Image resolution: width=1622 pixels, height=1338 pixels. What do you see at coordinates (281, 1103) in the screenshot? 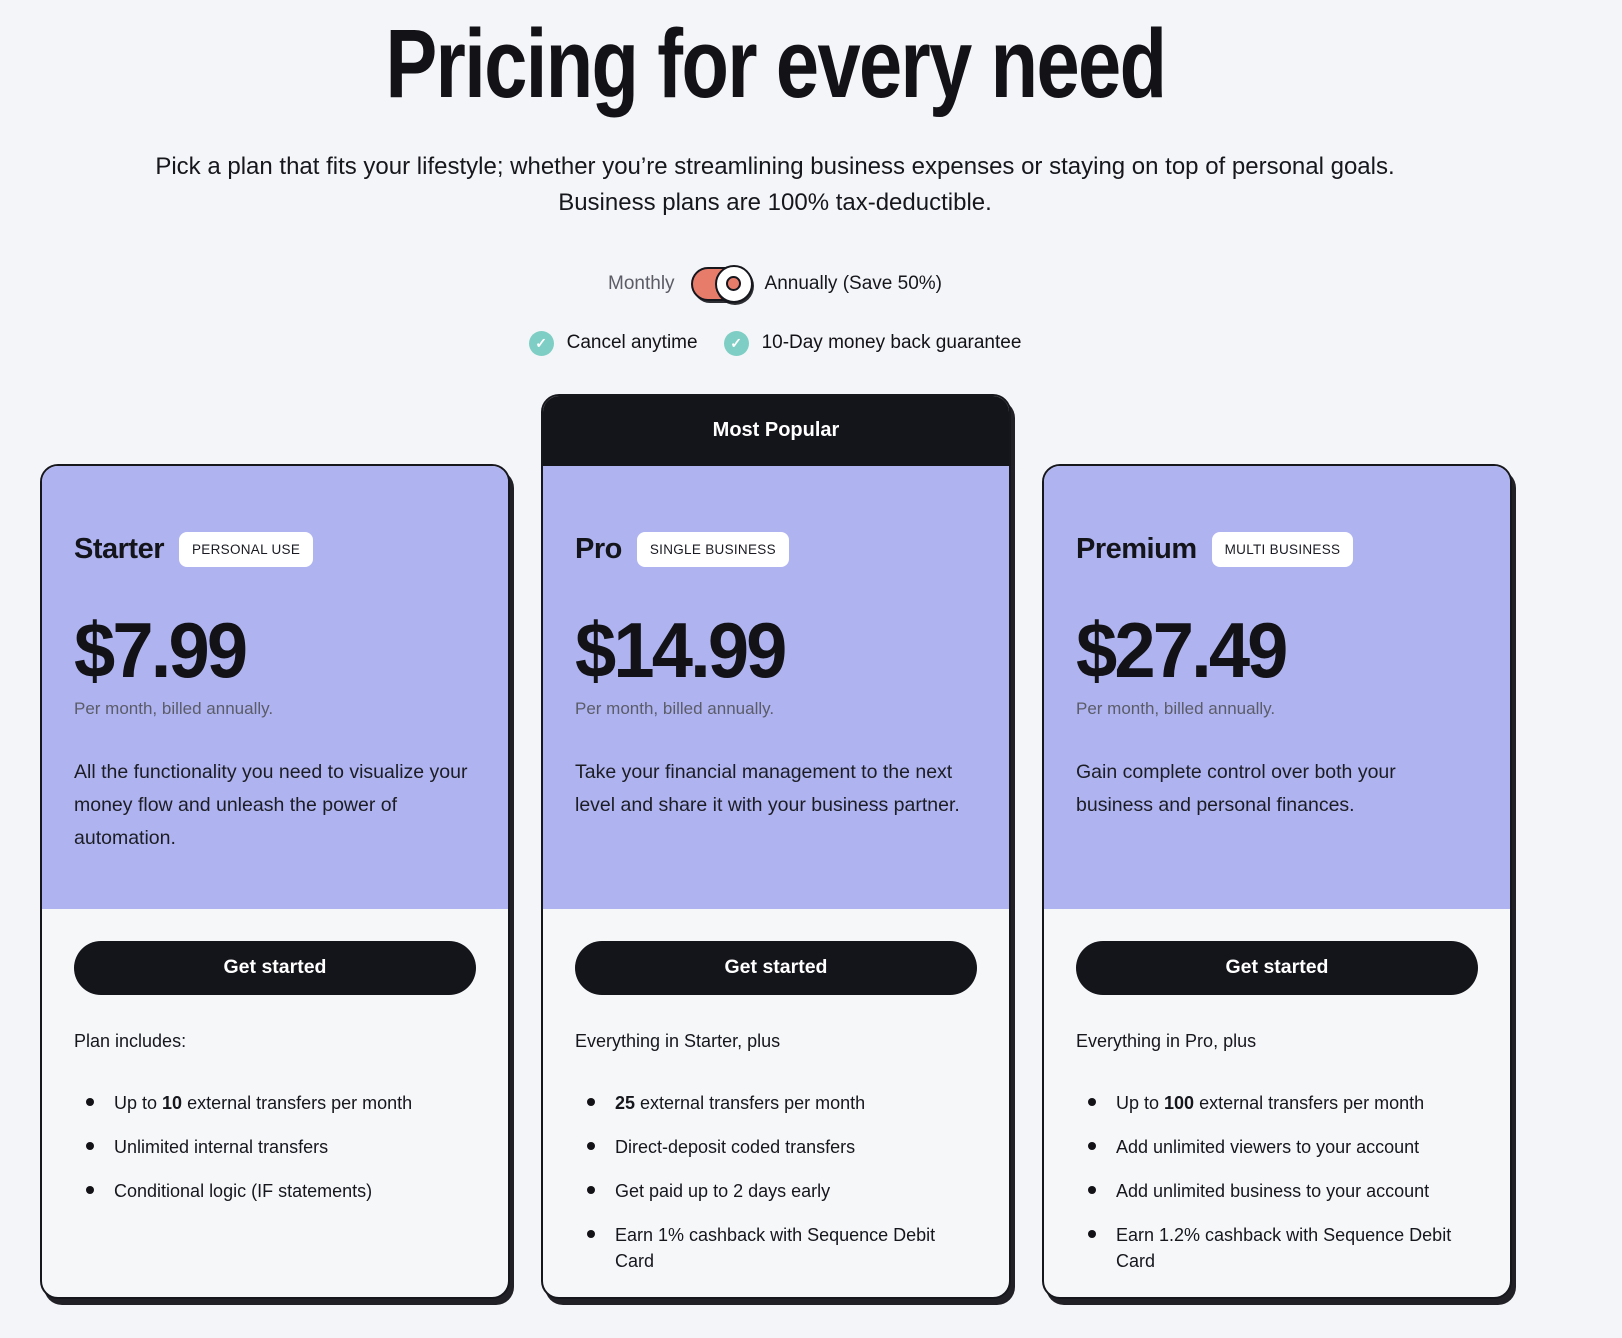
I see `feature-item: Up to 10 external transfers per month` at bounding box center [281, 1103].